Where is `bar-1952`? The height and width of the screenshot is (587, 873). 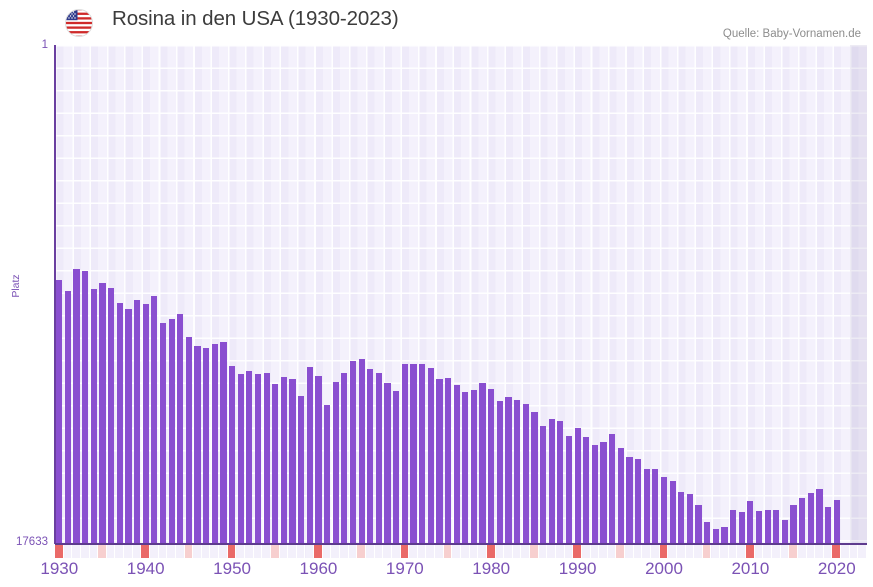
bar-1952 is located at coordinates (249, 456).